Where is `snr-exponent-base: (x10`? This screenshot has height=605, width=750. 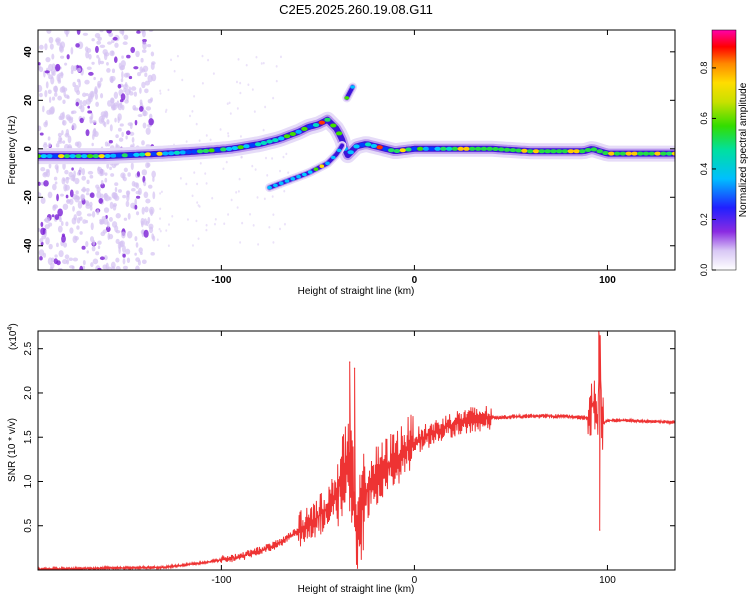 snr-exponent-base: (x10 is located at coordinates (13, 340).